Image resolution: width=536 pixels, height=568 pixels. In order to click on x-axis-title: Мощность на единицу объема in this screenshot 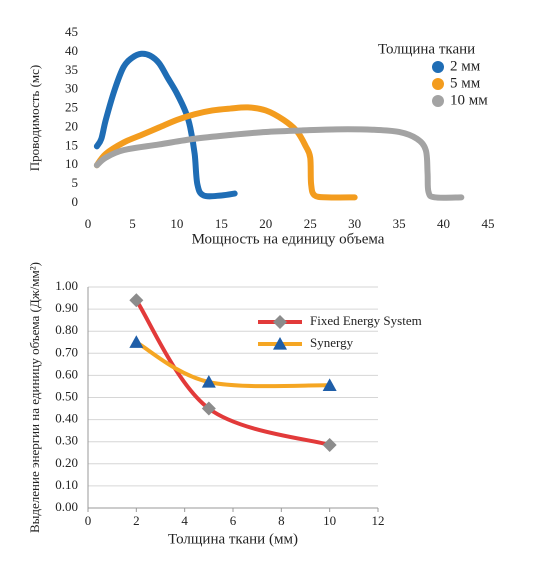, I will do `click(288, 239)`.